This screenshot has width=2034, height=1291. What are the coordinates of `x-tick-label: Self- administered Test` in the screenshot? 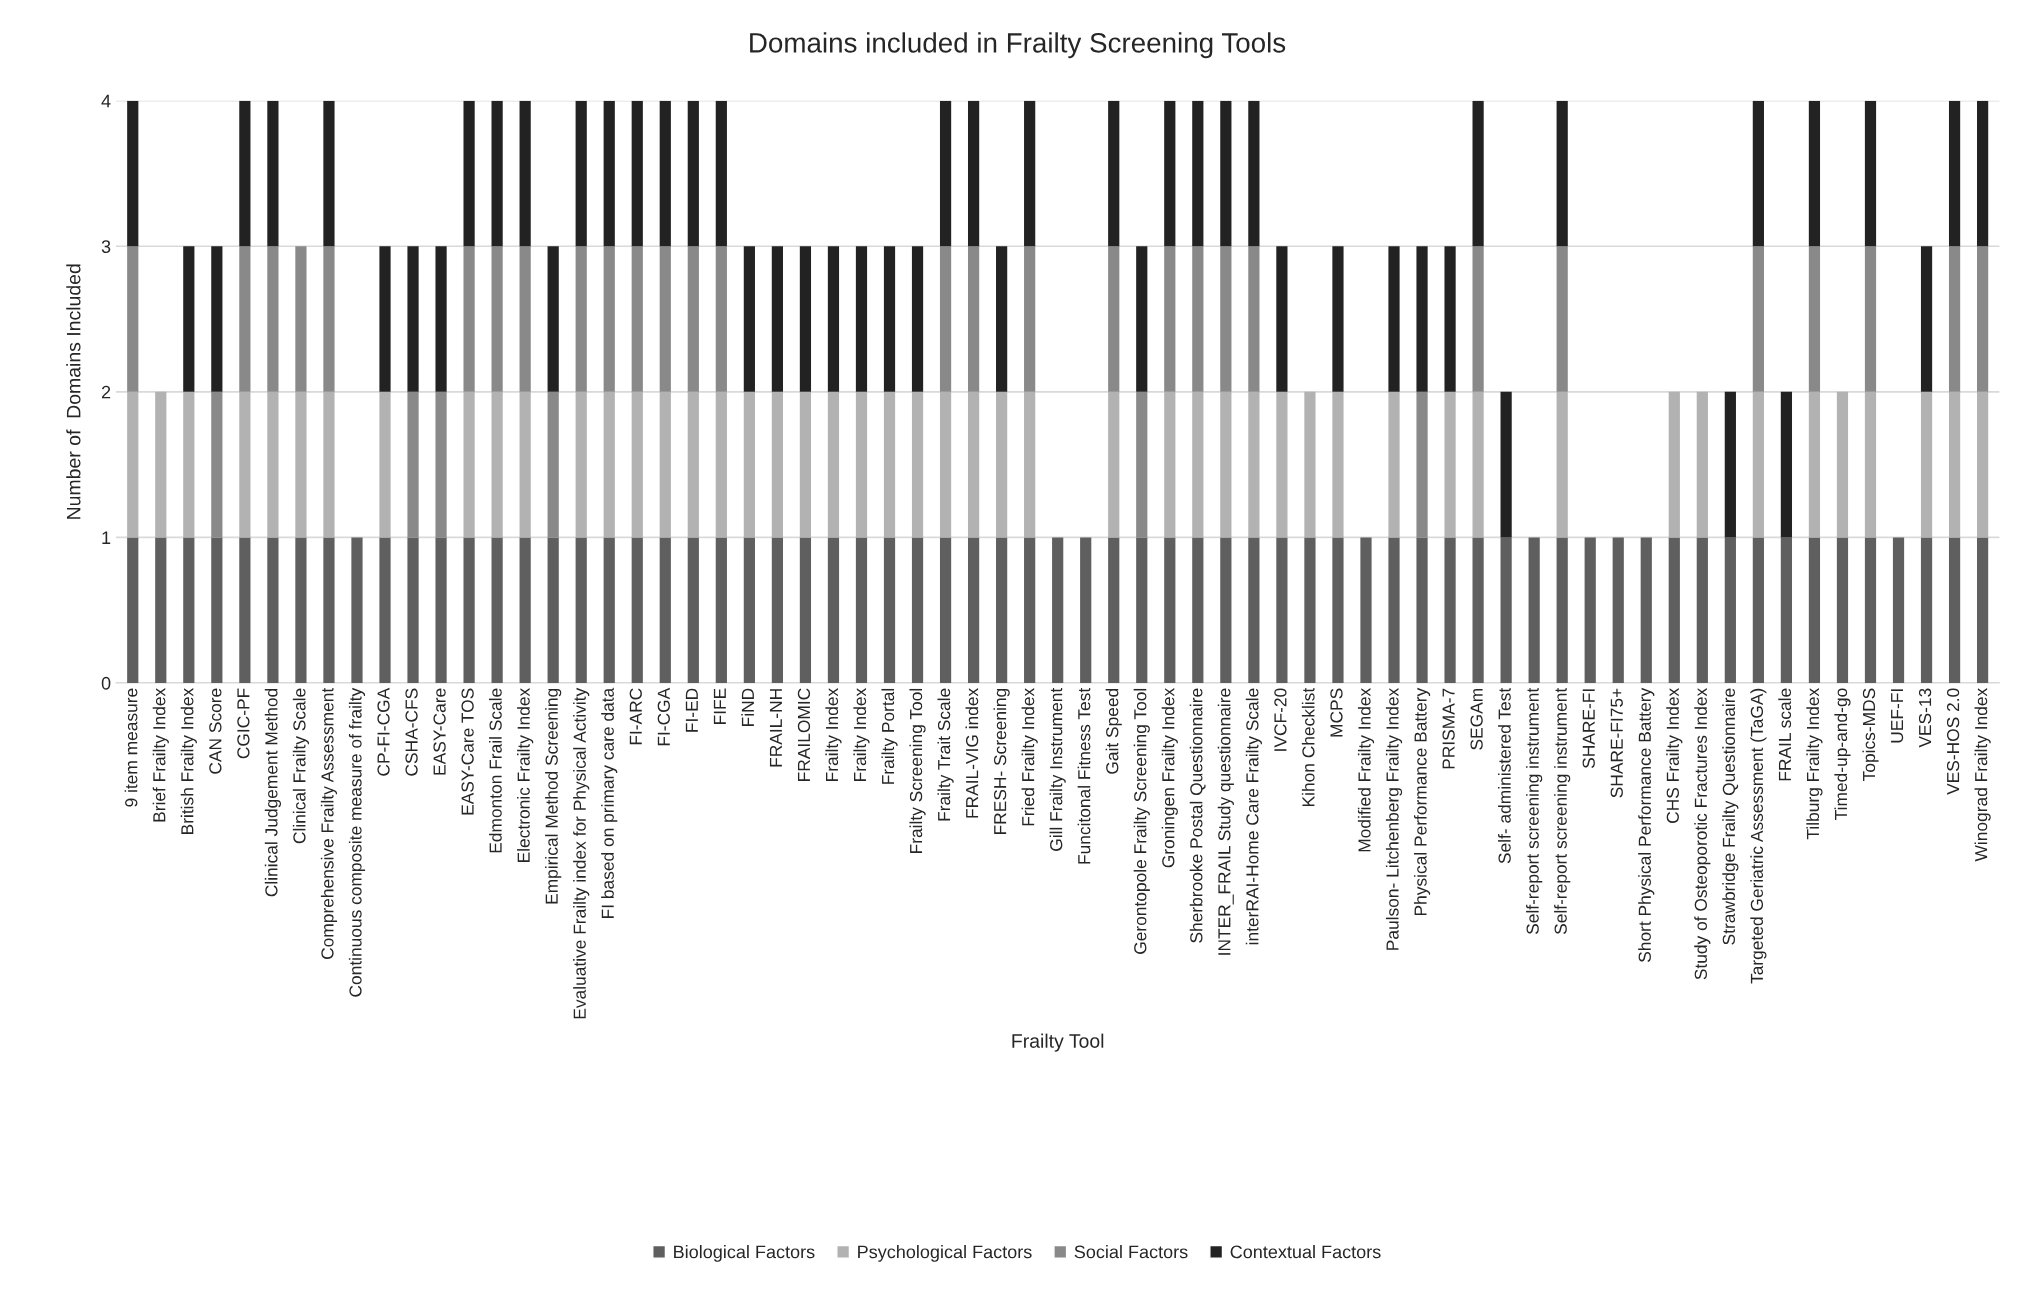 It's located at (1504, 775).